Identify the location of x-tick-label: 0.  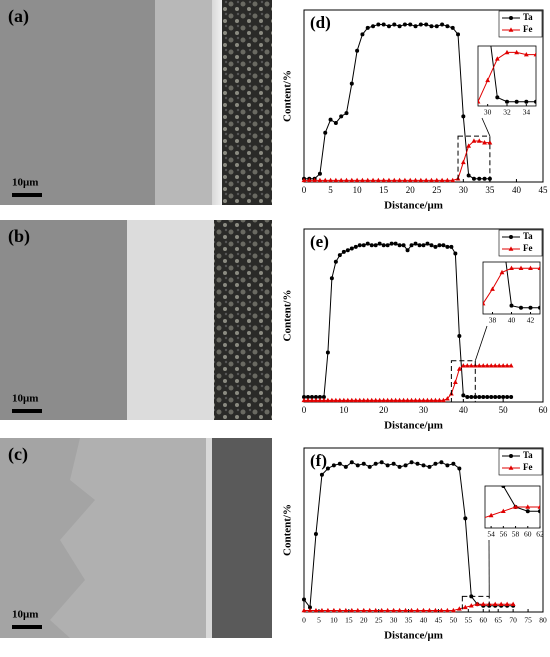
(304, 410).